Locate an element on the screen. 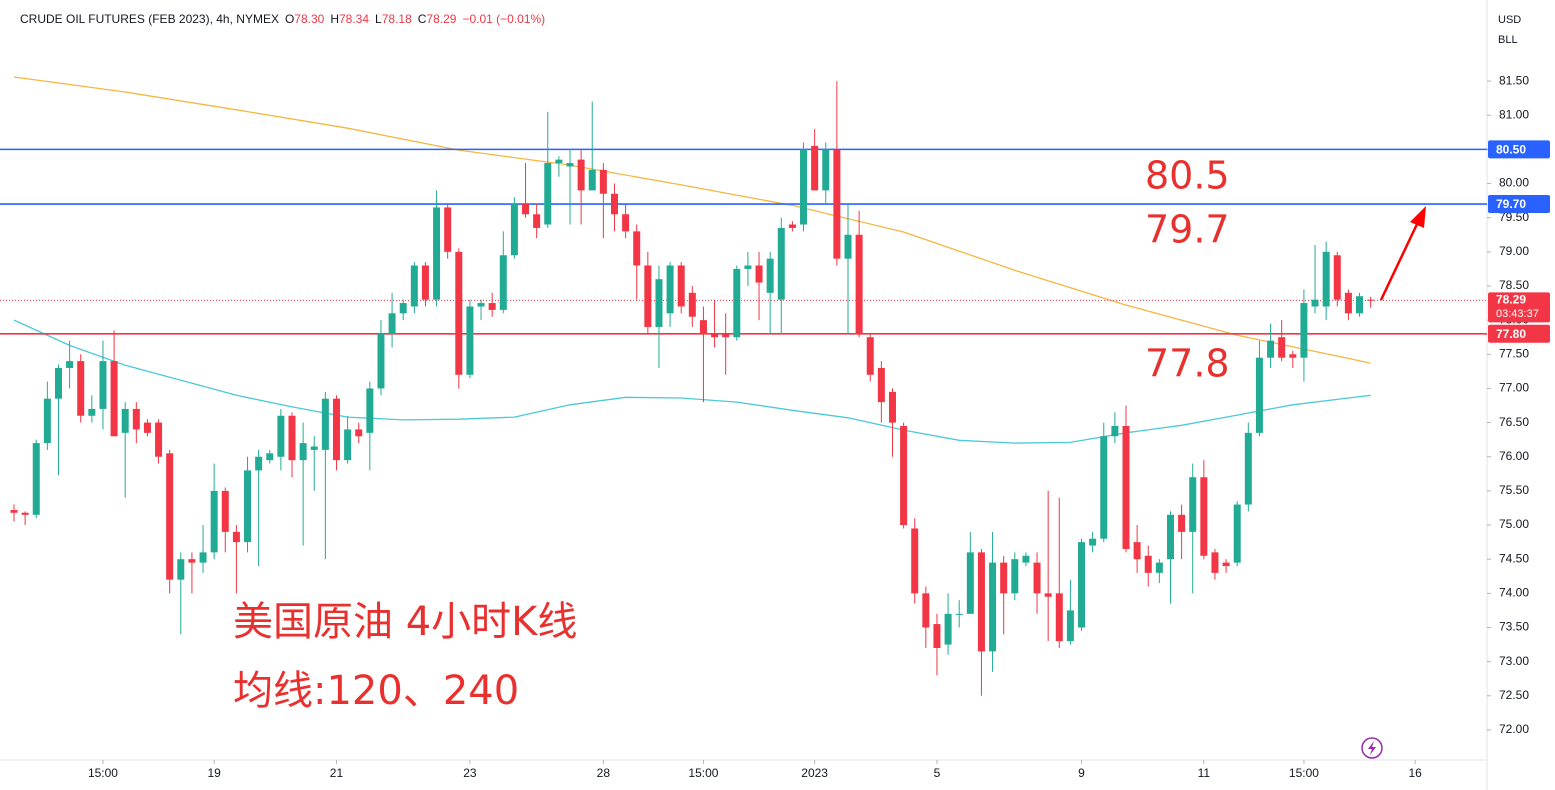 Image resolution: width=1555 pixels, height=790 pixels. y-tick-label: 75.00 is located at coordinates (1514, 524).